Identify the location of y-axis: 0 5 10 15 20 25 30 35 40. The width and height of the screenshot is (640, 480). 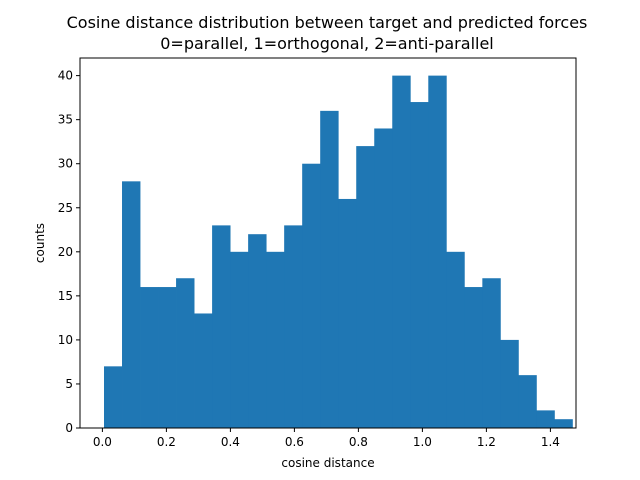
(69, 252).